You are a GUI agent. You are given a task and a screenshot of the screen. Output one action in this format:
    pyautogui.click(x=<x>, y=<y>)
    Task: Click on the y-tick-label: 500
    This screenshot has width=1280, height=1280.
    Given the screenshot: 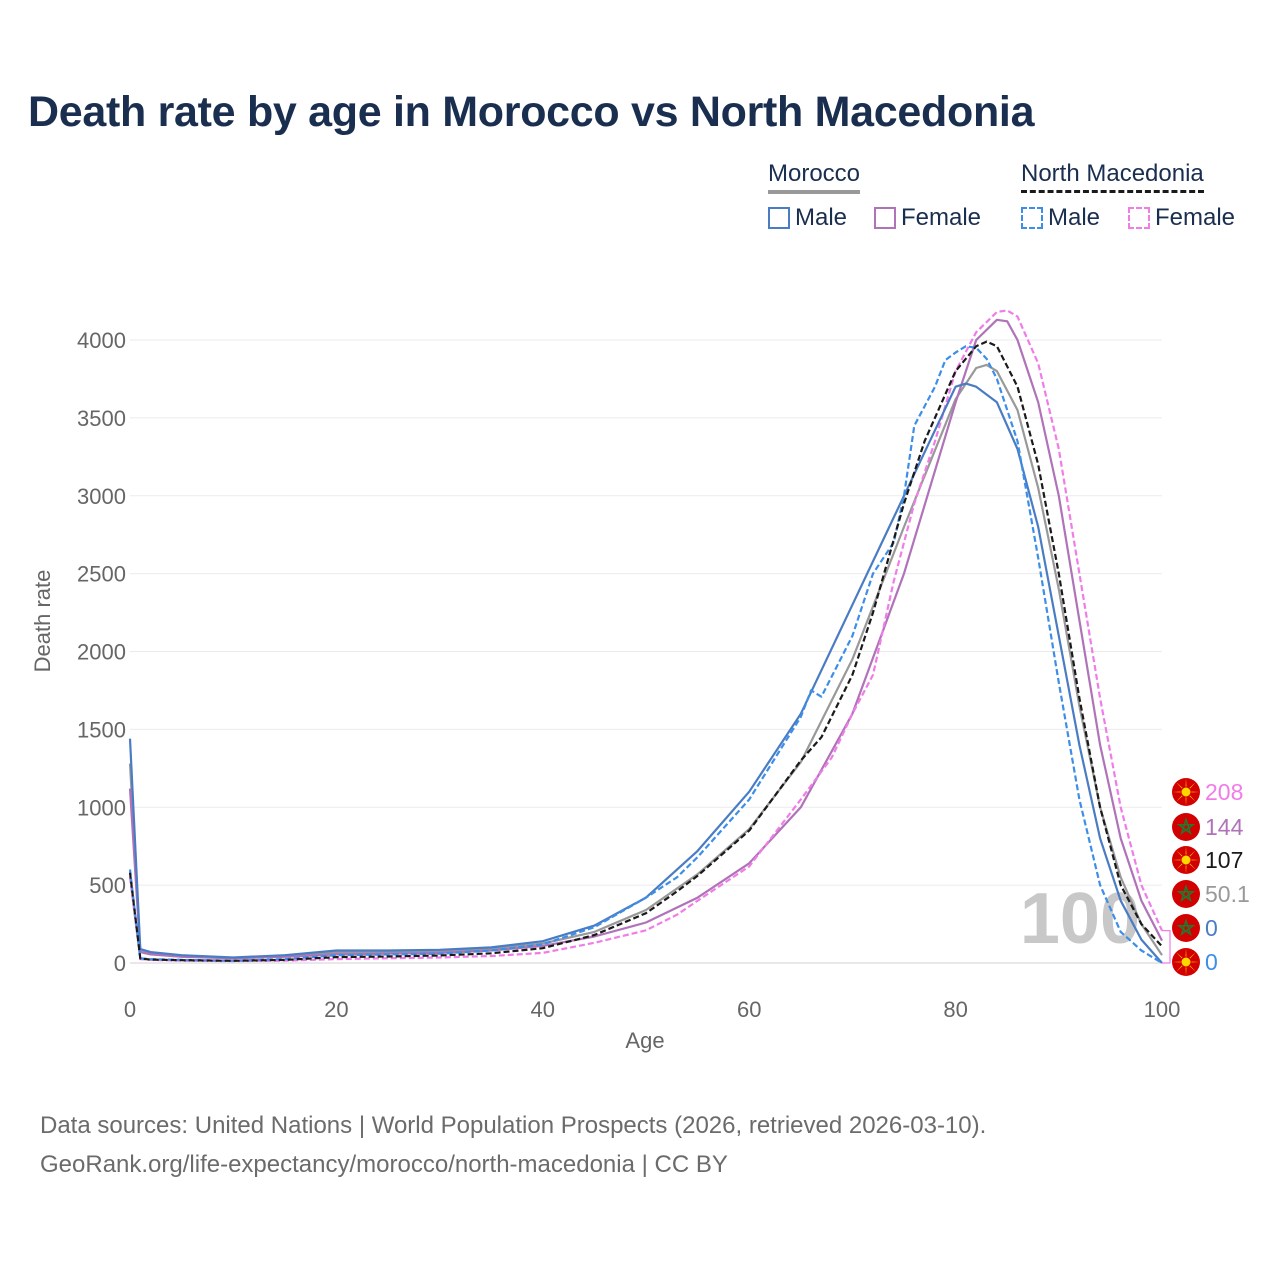 What is the action you would take?
    pyautogui.click(x=107, y=885)
    